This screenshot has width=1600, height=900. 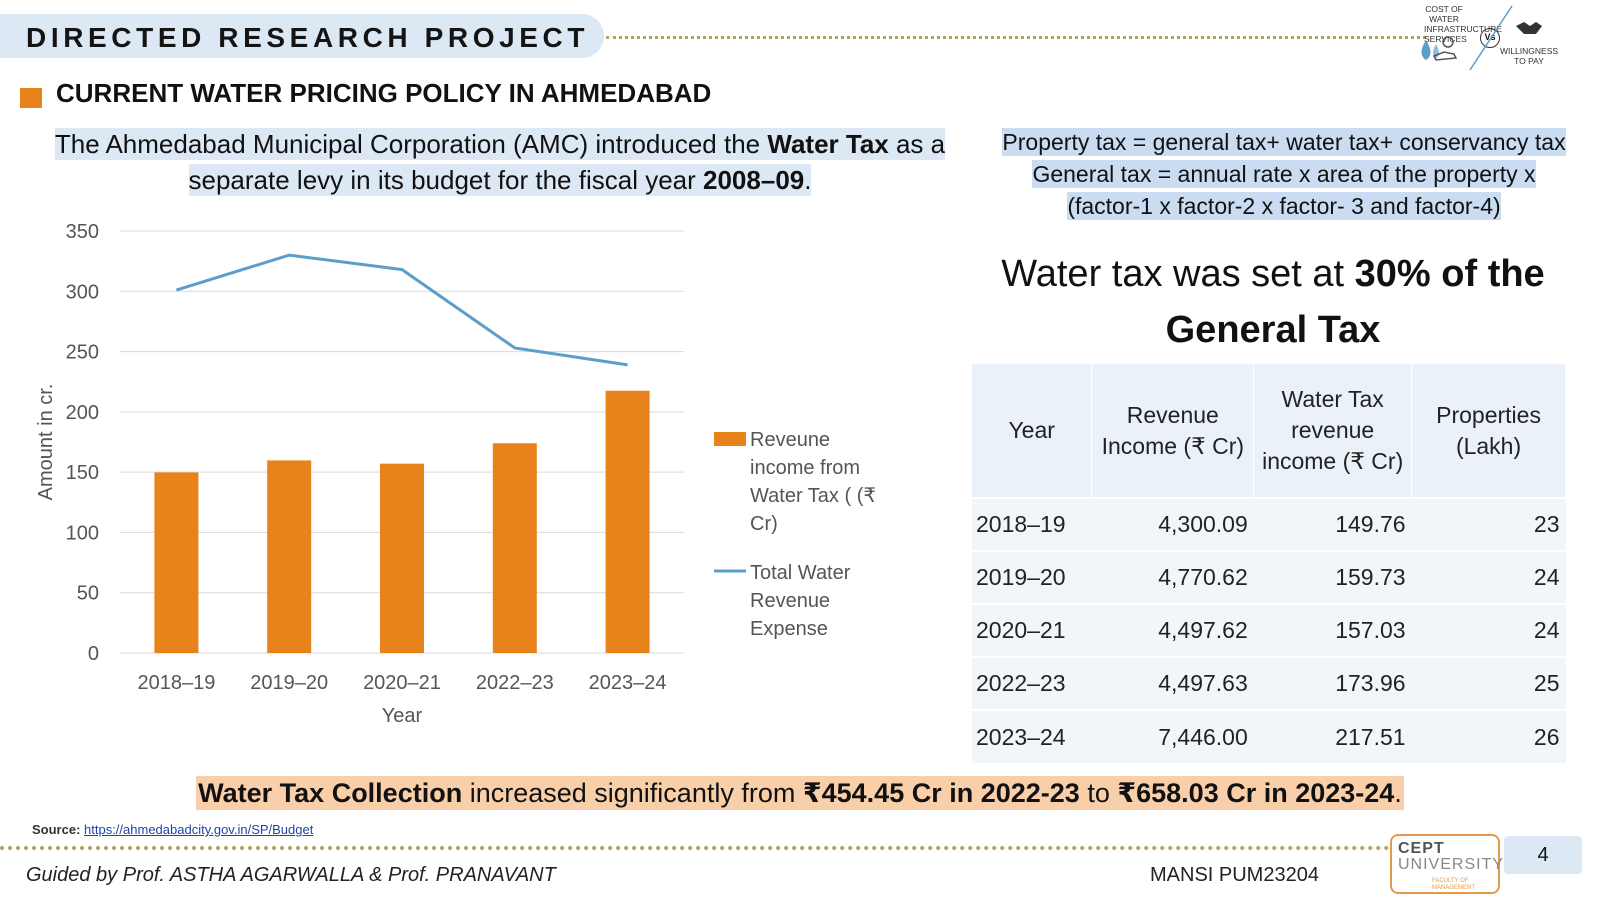 I want to click on cept-university-logo: CEPT UNIVERSITY FACULTY OF MANAGEMENT, so click(x=1446, y=864).